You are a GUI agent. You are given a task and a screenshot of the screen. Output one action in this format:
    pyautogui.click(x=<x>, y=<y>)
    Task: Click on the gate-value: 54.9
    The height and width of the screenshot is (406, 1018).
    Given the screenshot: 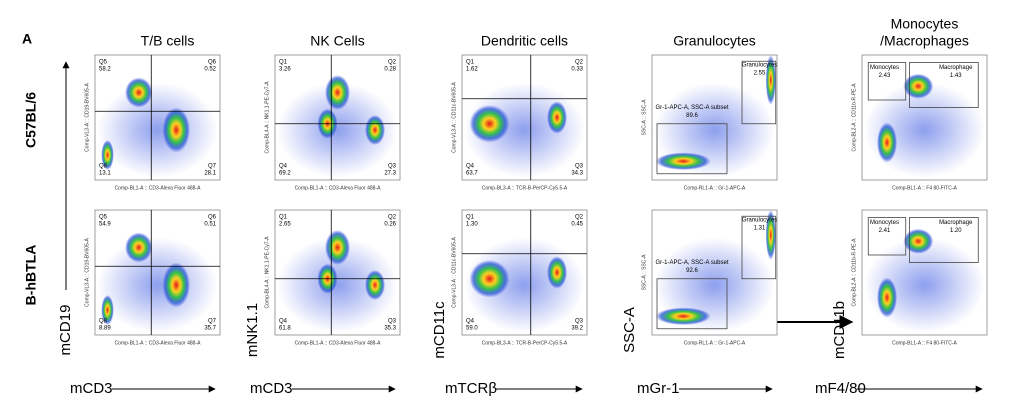 What is the action you would take?
    pyautogui.click(x=105, y=225)
    